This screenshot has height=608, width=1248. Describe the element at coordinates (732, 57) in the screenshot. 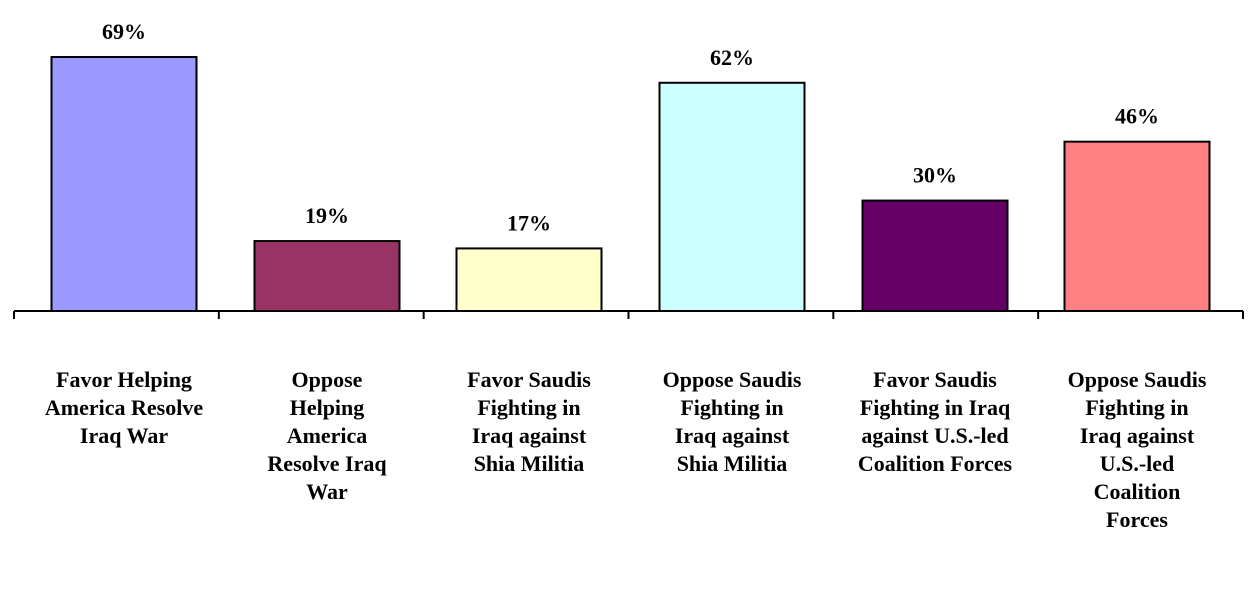

I see `value-label-4: 62%` at that location.